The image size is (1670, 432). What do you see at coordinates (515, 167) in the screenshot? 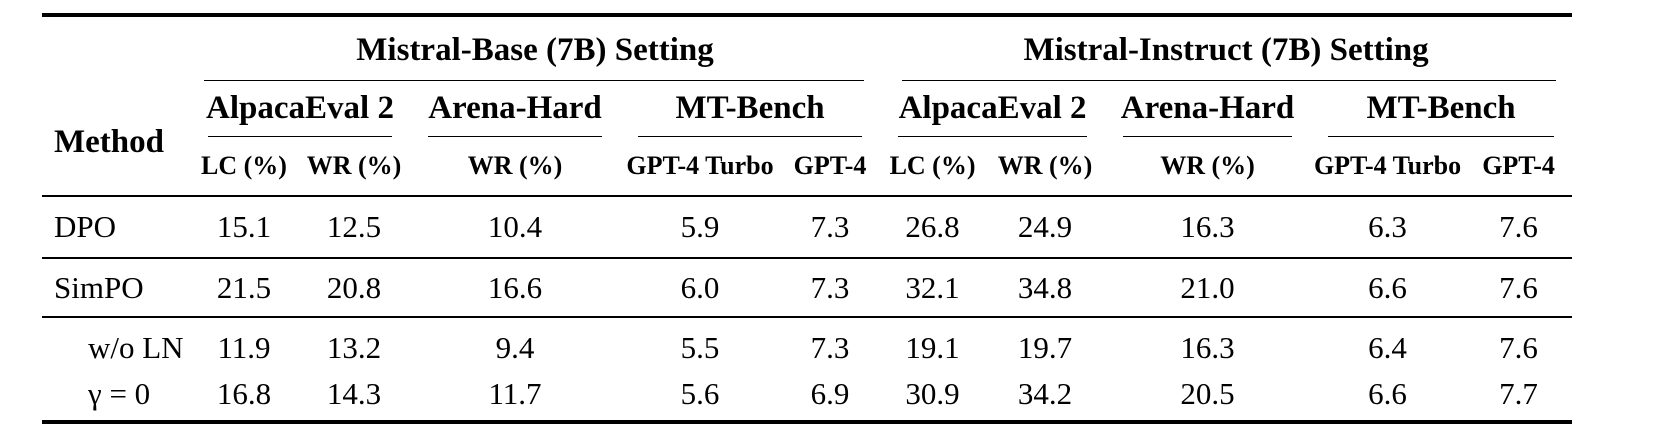
I see `metric-header-arenawr-base: WR (%)` at bounding box center [515, 167].